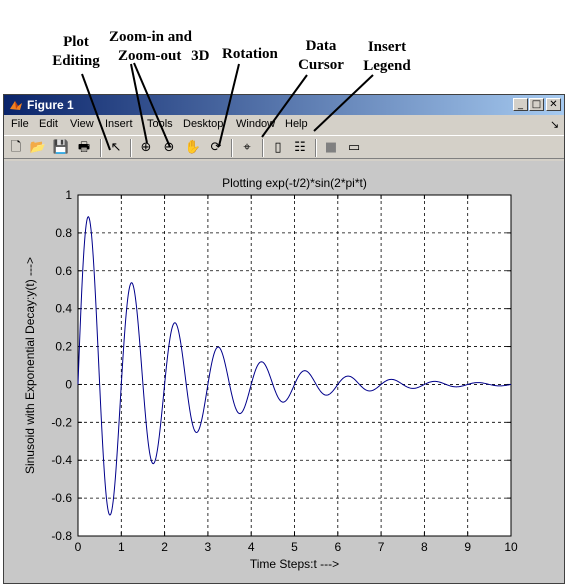  Describe the element at coordinates (321, 46) in the screenshot. I see `annotation-data-cursor-line1: Data` at that location.